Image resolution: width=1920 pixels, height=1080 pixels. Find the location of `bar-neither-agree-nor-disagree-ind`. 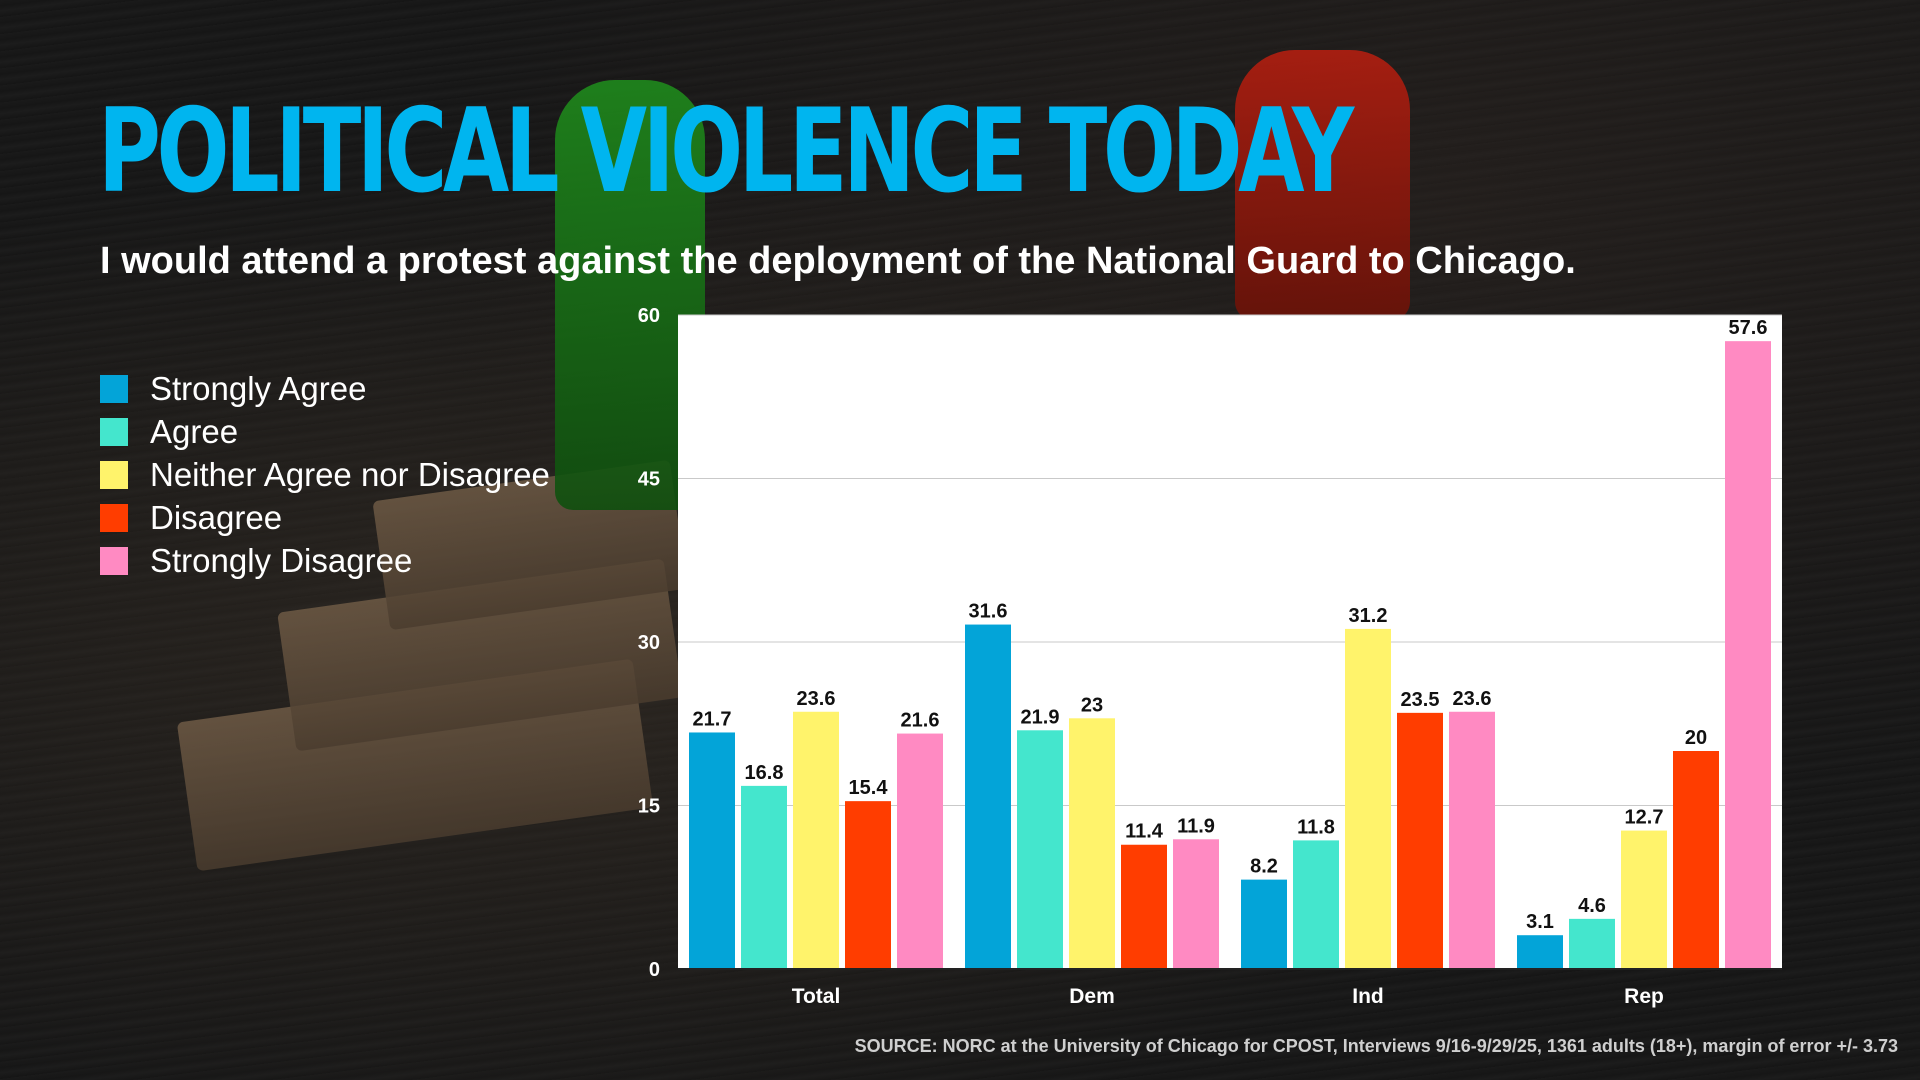

bar-neither-agree-nor-disagree-ind is located at coordinates (1368, 798).